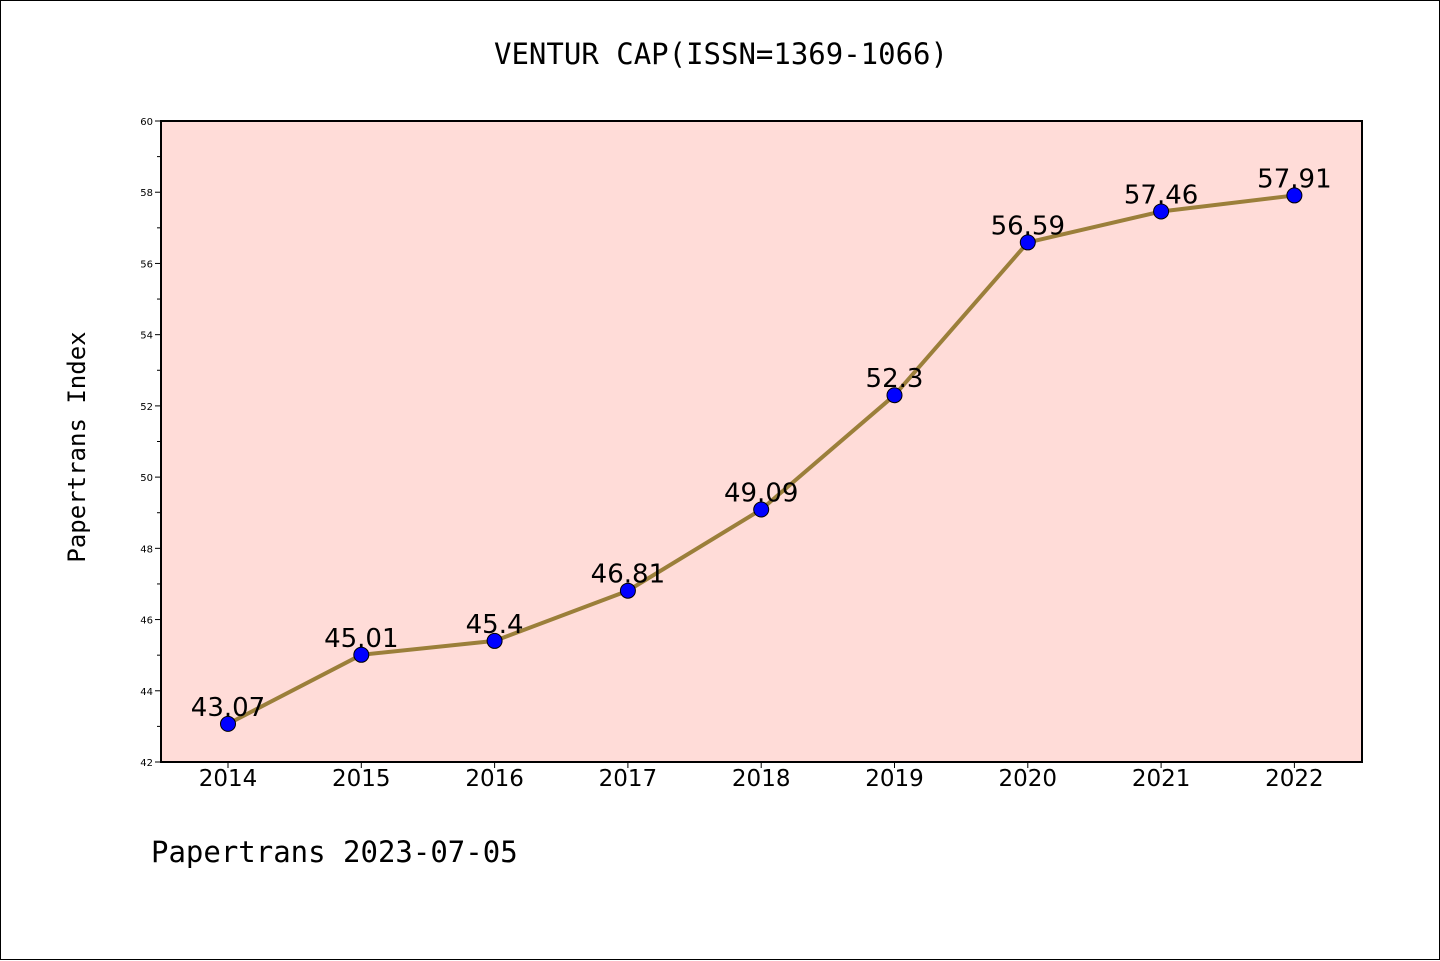  I want to click on x-tick-label: 2021, so click(1161, 779).